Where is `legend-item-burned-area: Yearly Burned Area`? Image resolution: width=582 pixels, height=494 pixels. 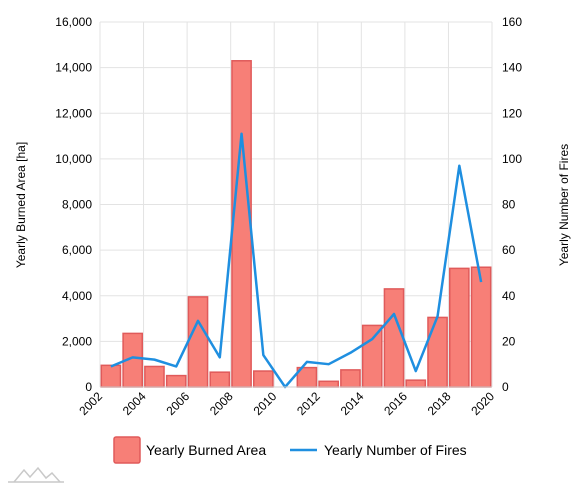 legend-item-burned-area: Yearly Burned Area is located at coordinates (189, 450).